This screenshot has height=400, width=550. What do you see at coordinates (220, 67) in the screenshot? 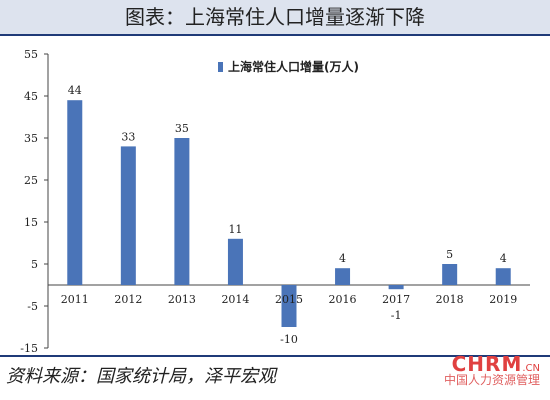
I see `legend-swatch` at bounding box center [220, 67].